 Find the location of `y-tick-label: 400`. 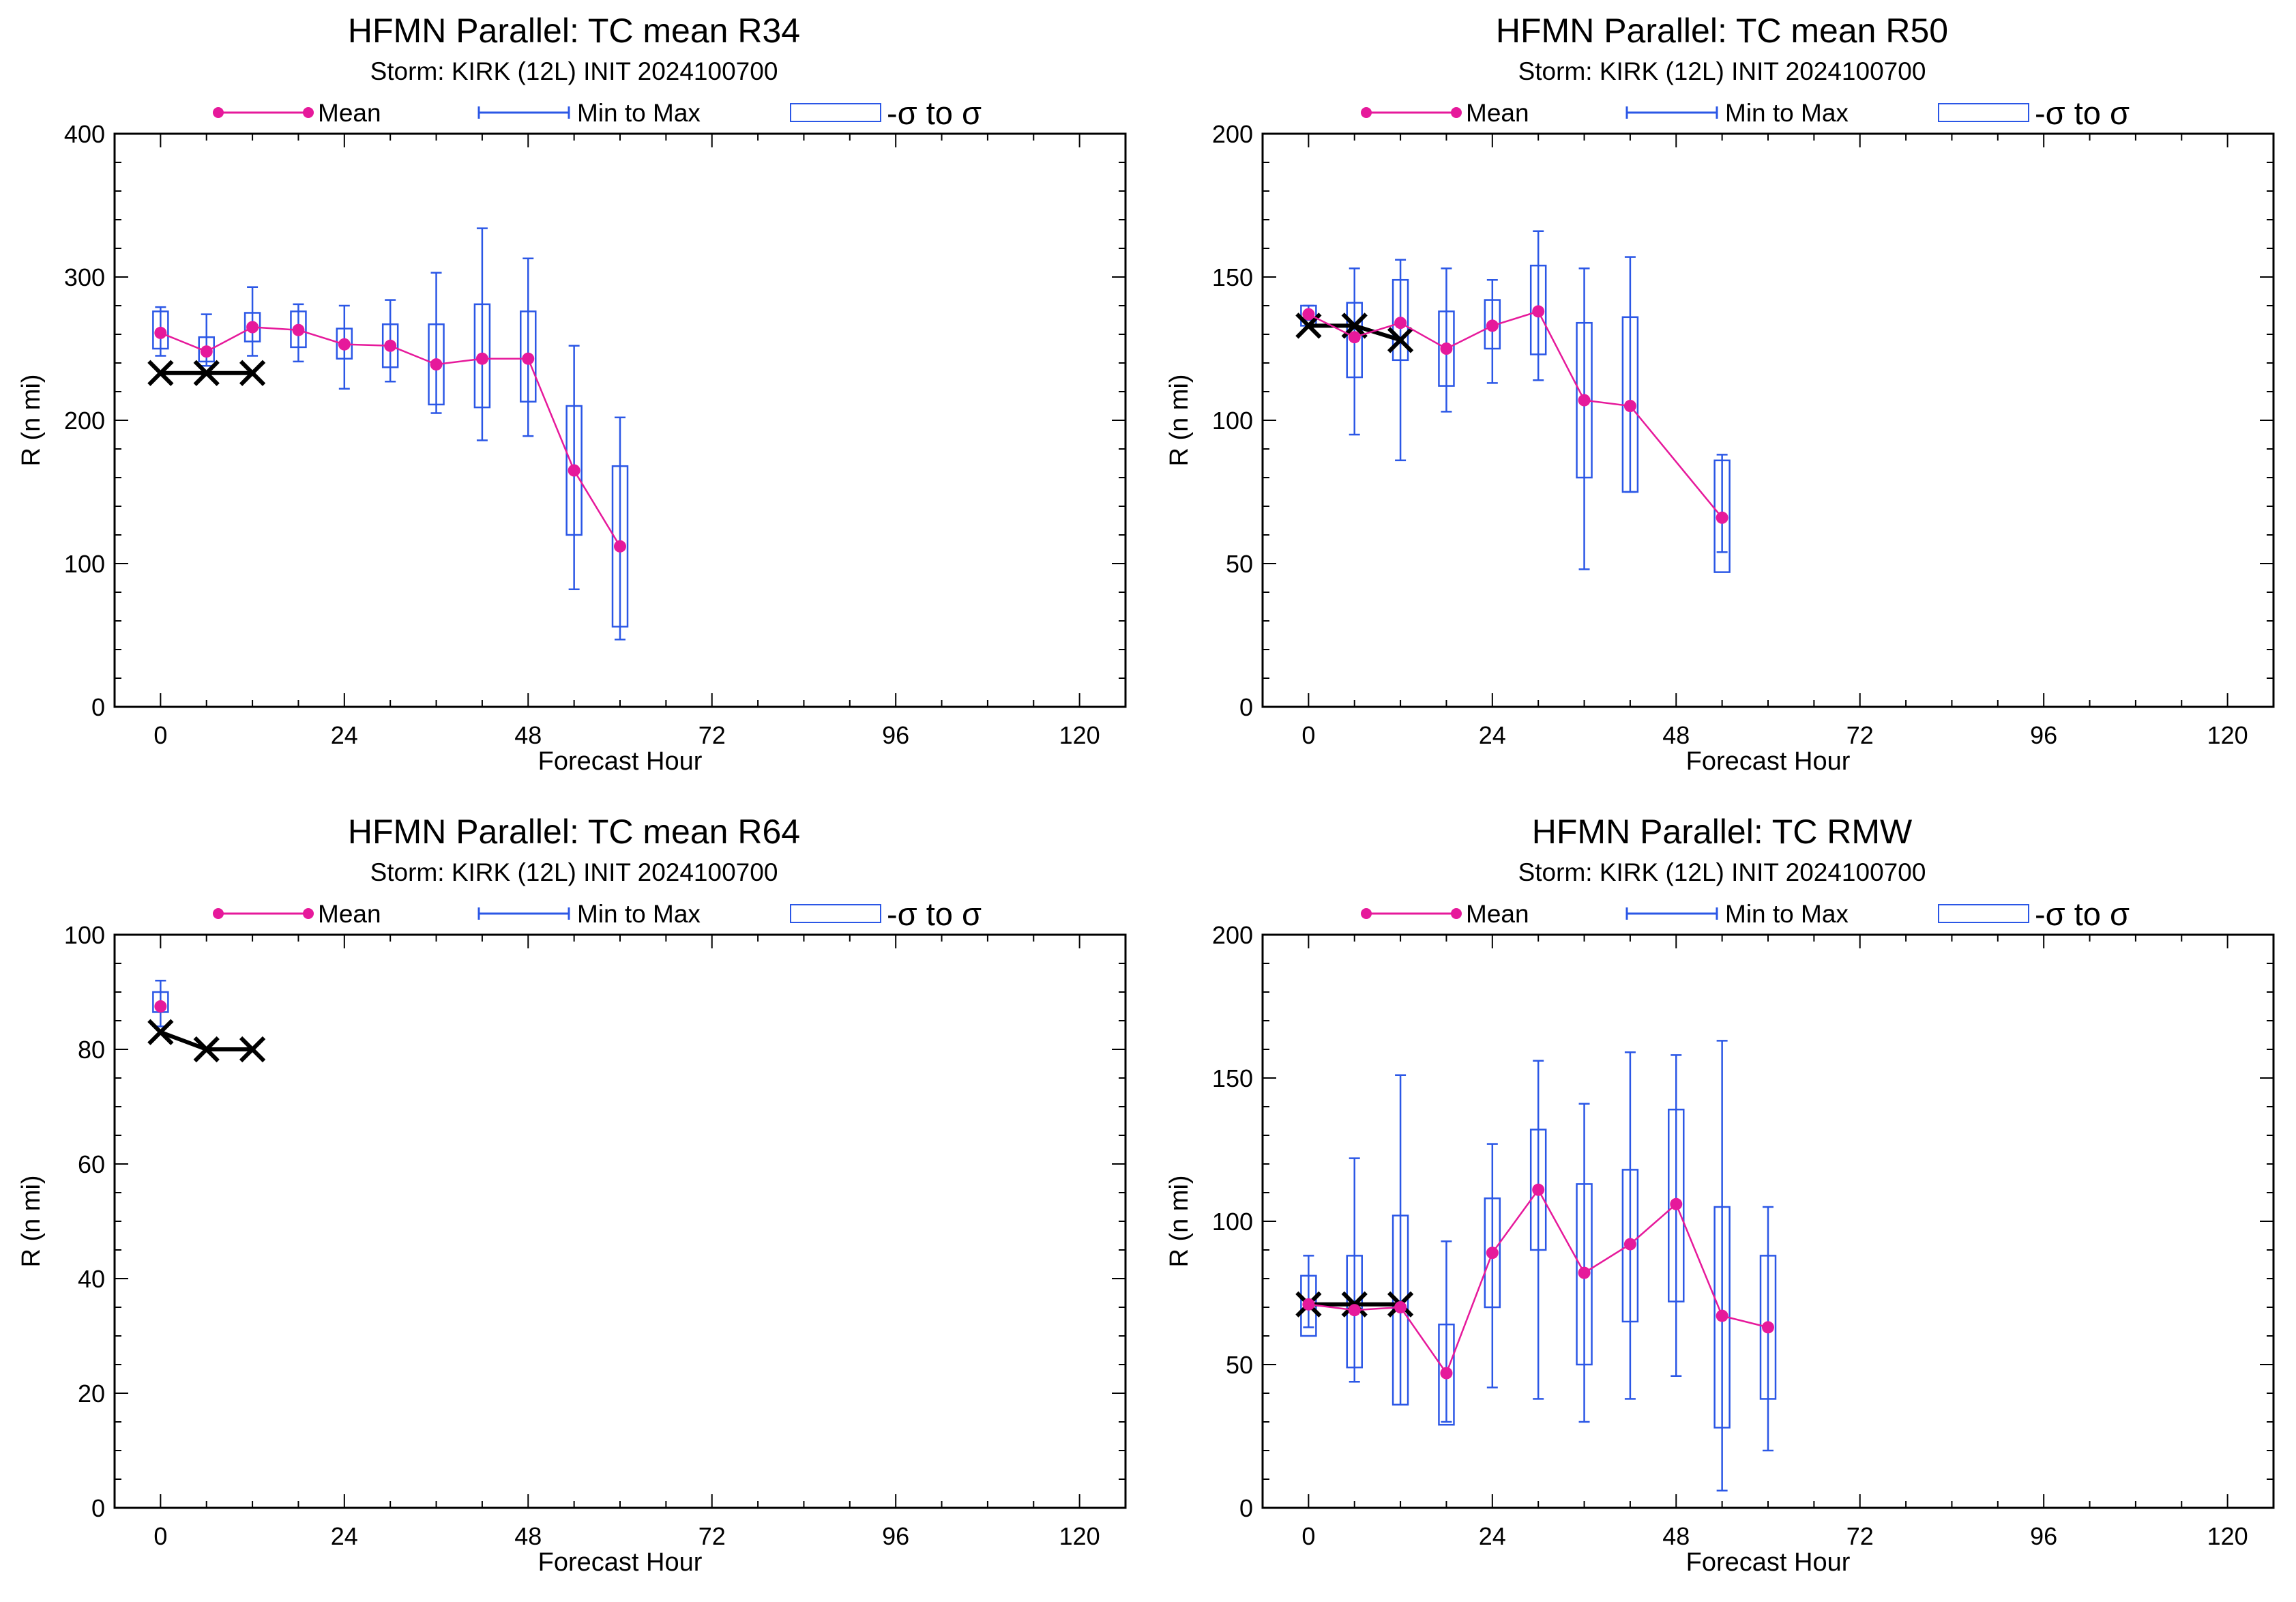

y-tick-label: 400 is located at coordinates (85, 134).